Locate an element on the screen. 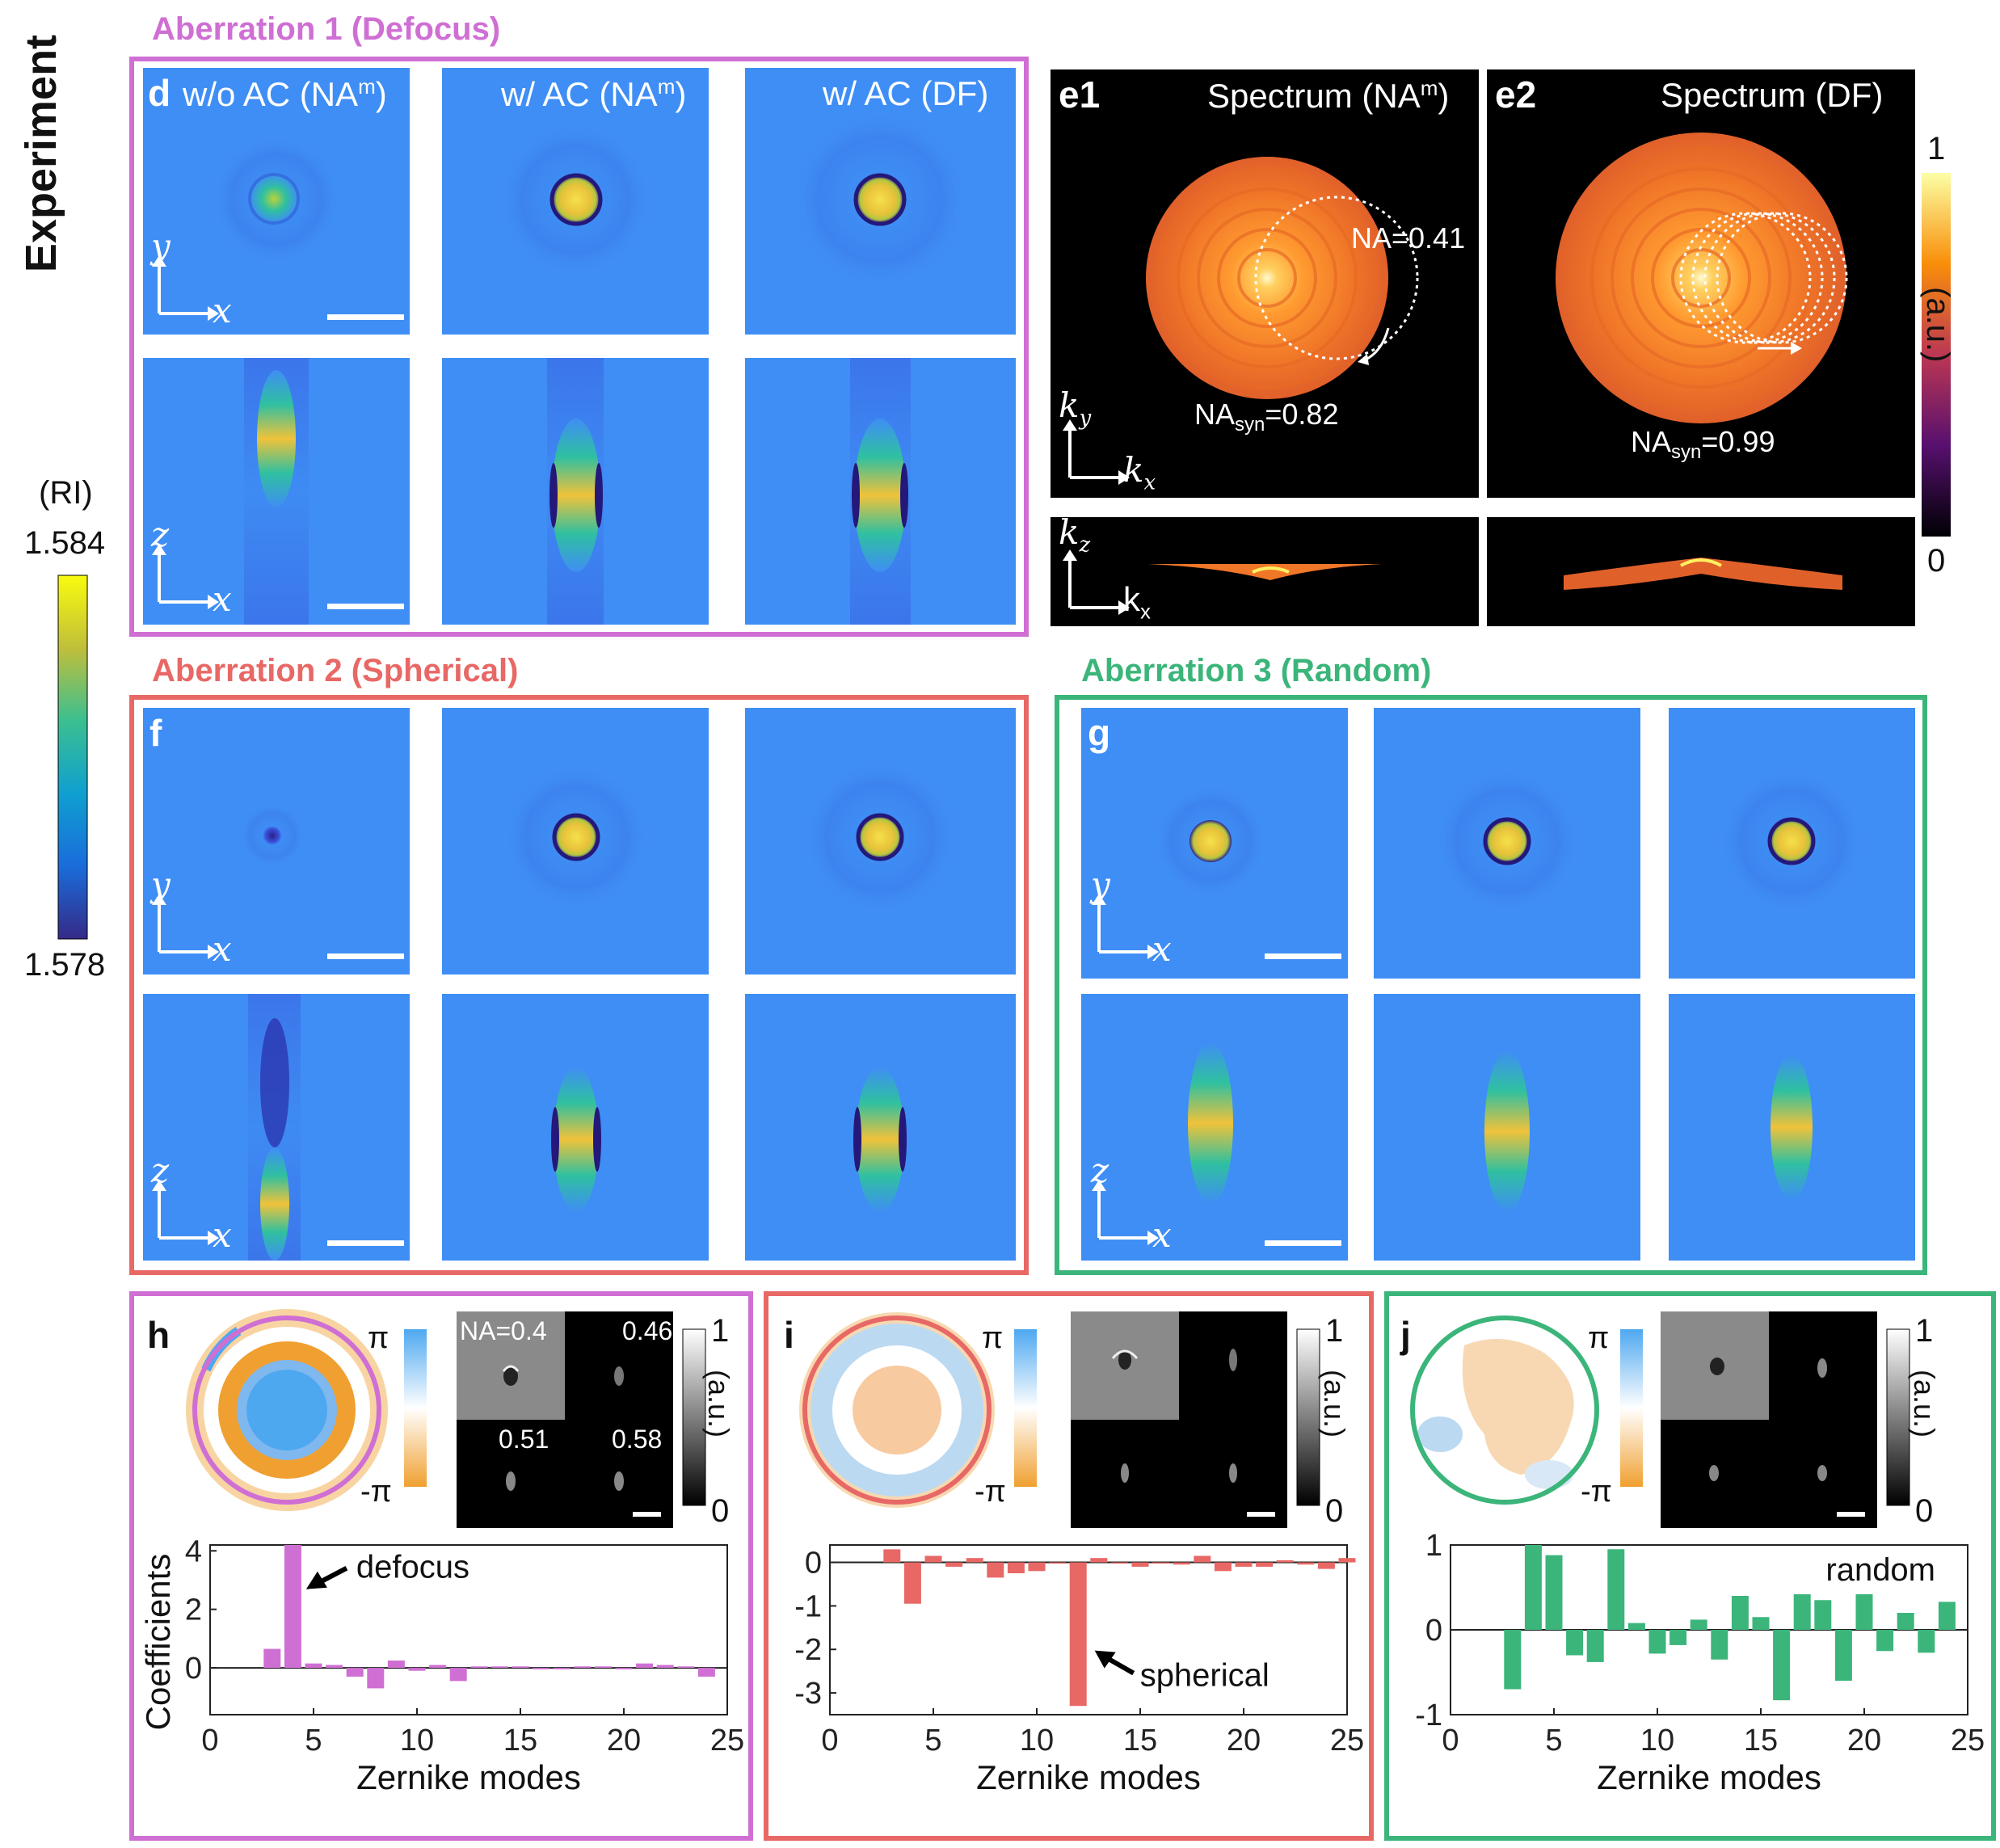 This screenshot has height=1848, width=2000. h-scalebar is located at coordinates (647, 1514).